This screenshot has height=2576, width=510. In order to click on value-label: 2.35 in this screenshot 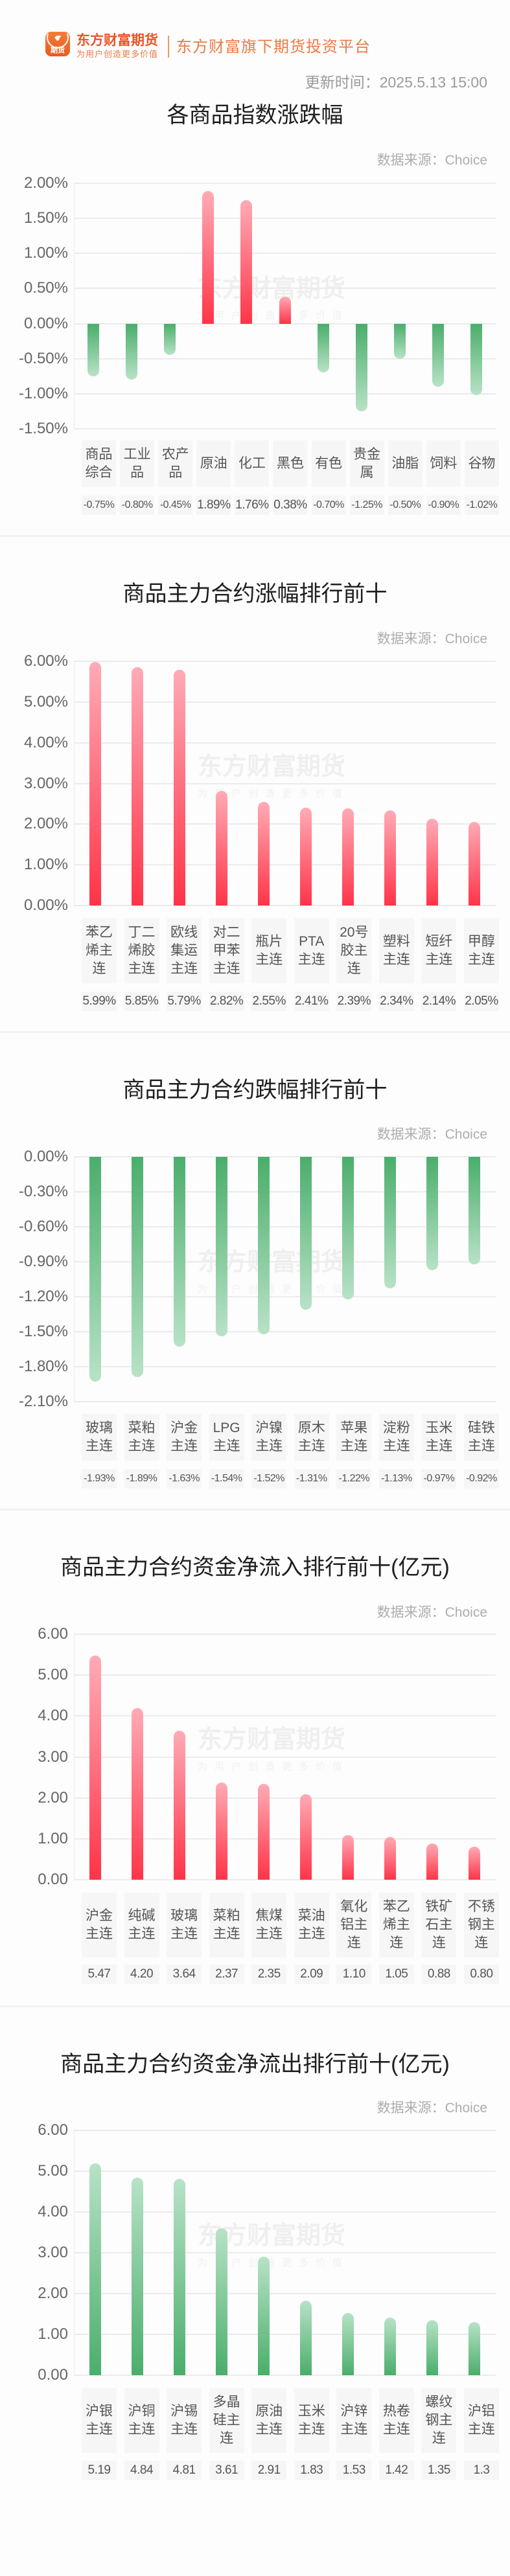, I will do `click(269, 1975)`.